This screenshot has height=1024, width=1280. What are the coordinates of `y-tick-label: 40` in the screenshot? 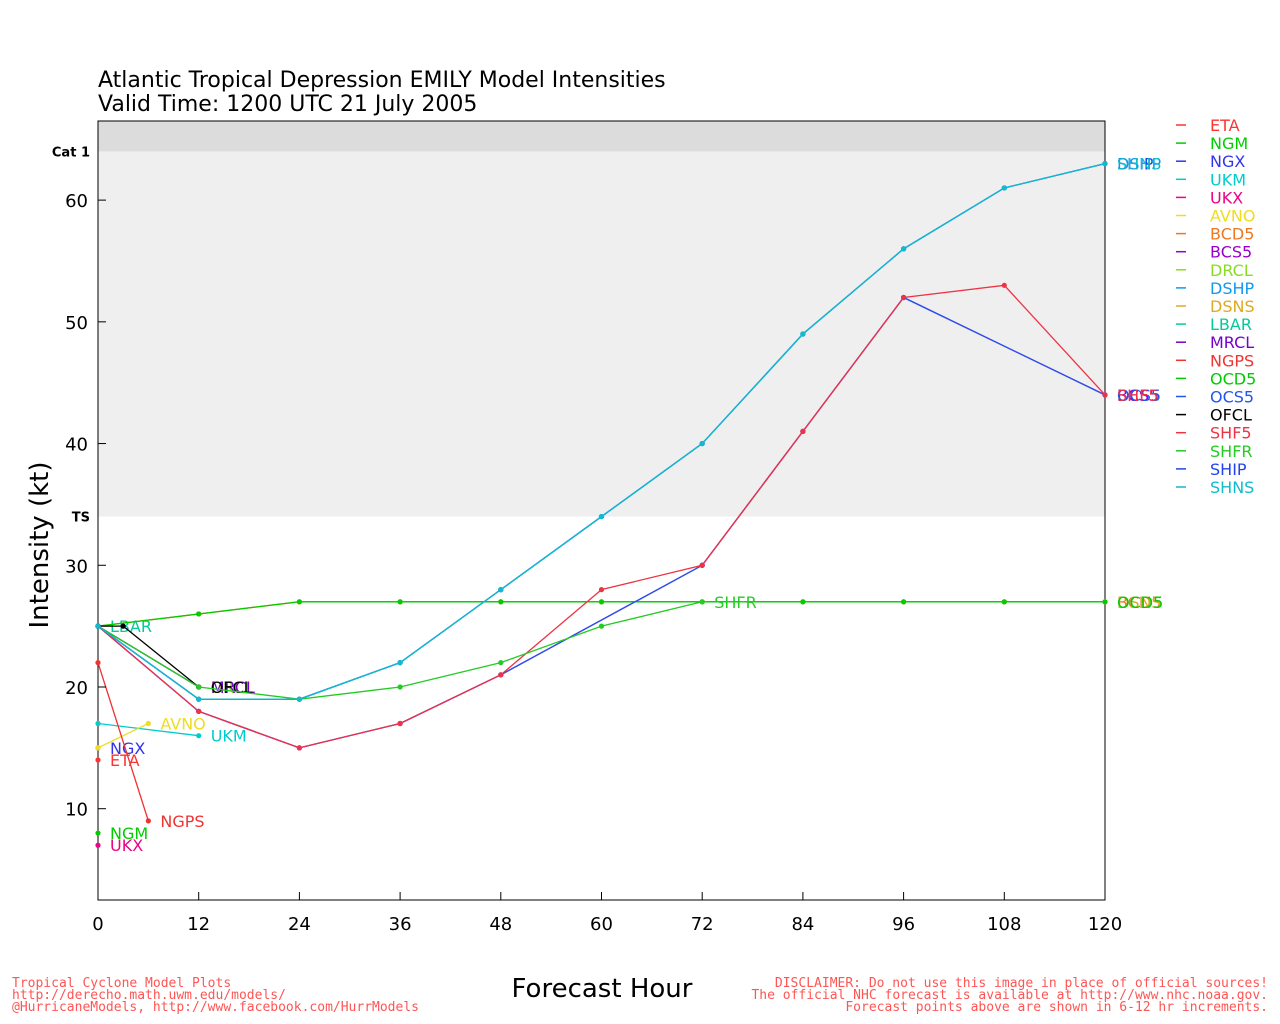 It's located at (76, 445).